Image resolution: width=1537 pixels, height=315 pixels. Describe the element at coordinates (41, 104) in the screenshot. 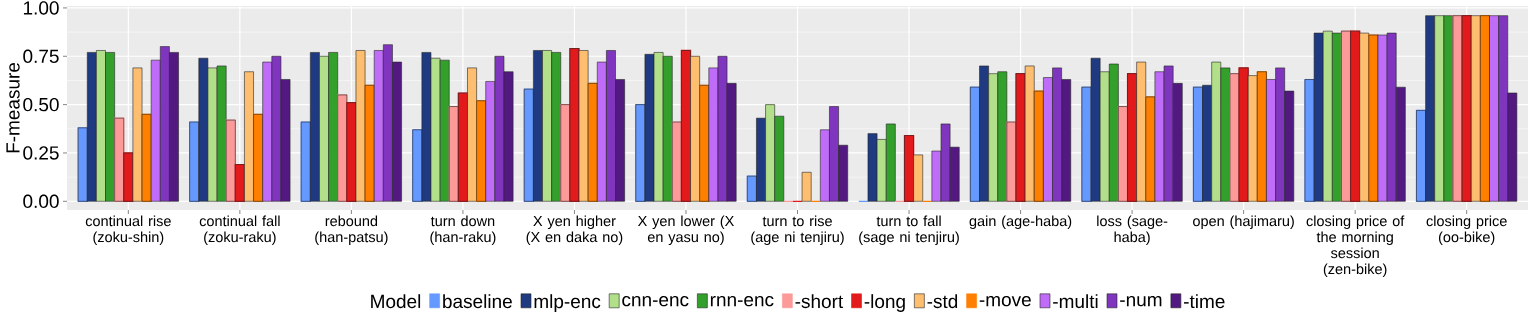

I see `y-tick-label: 0.50` at that location.